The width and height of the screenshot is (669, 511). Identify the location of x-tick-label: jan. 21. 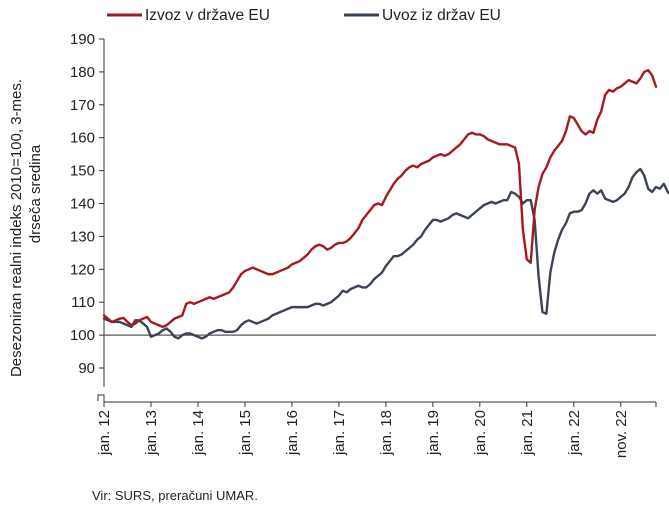
(527, 433).